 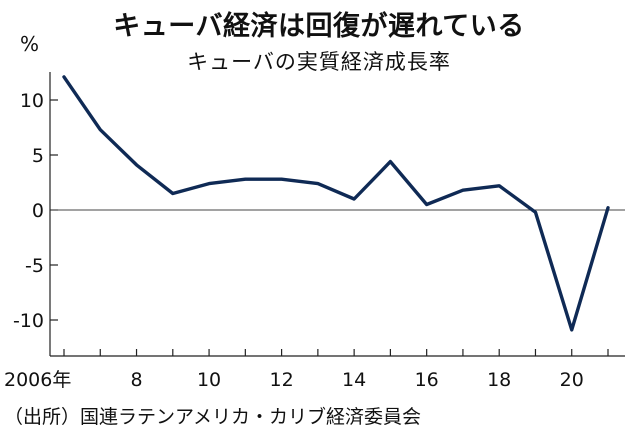 I want to click on x-tick-label: 20, so click(x=572, y=380).